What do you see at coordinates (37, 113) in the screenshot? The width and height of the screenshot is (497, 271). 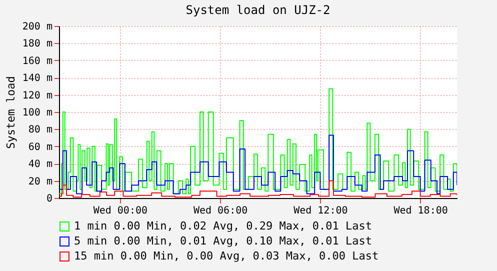 I see `y-tick-label: 100 m` at bounding box center [37, 113].